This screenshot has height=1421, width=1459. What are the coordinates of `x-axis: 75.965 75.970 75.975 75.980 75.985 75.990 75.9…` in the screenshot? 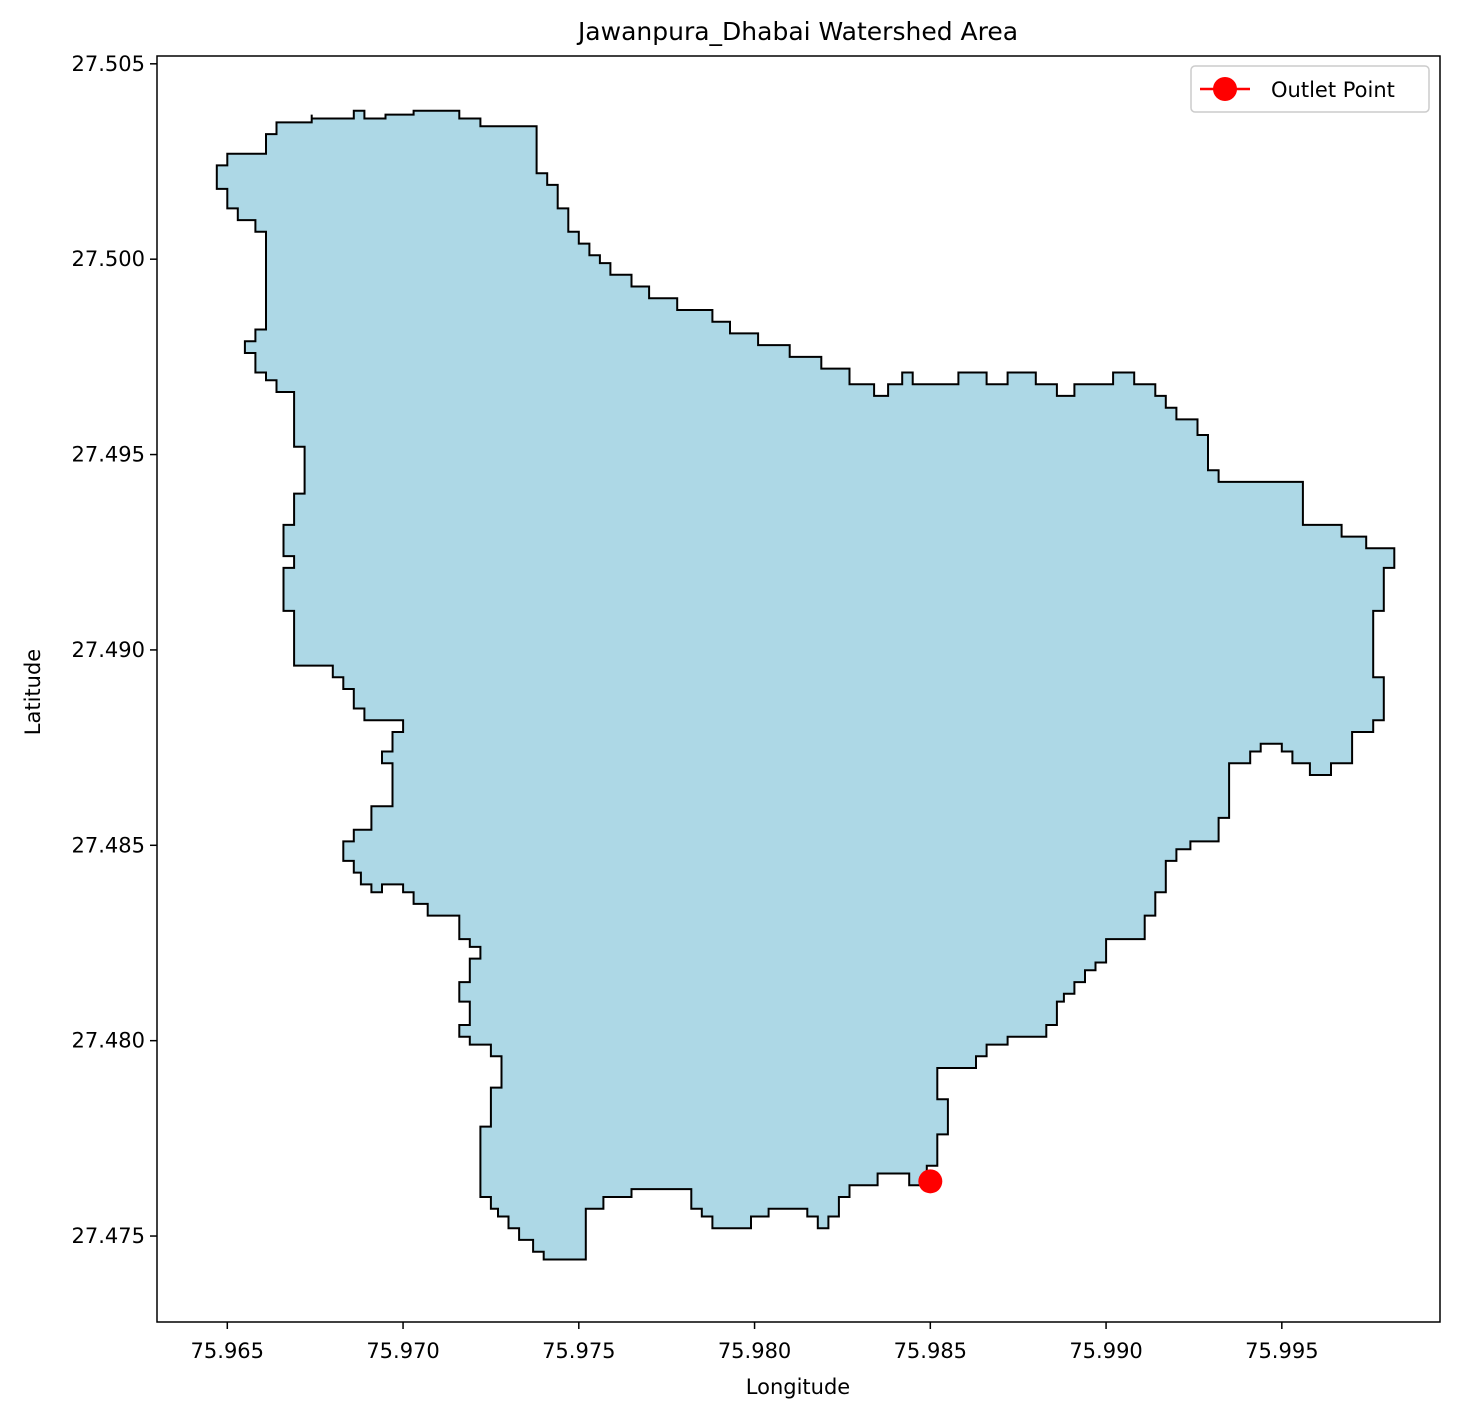 It's located at (755, 1342).